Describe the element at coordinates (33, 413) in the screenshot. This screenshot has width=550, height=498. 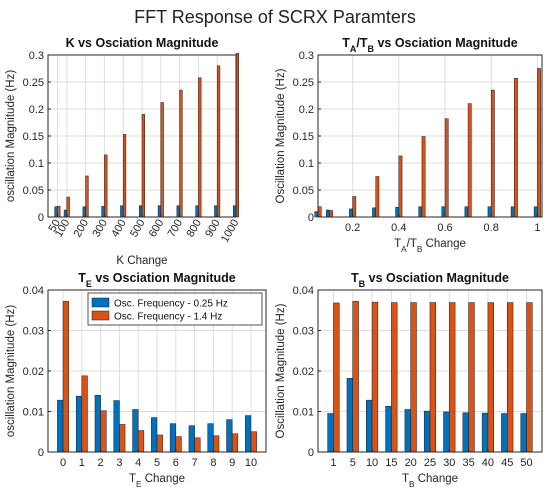
I see `y-tick-label: 0.01` at that location.